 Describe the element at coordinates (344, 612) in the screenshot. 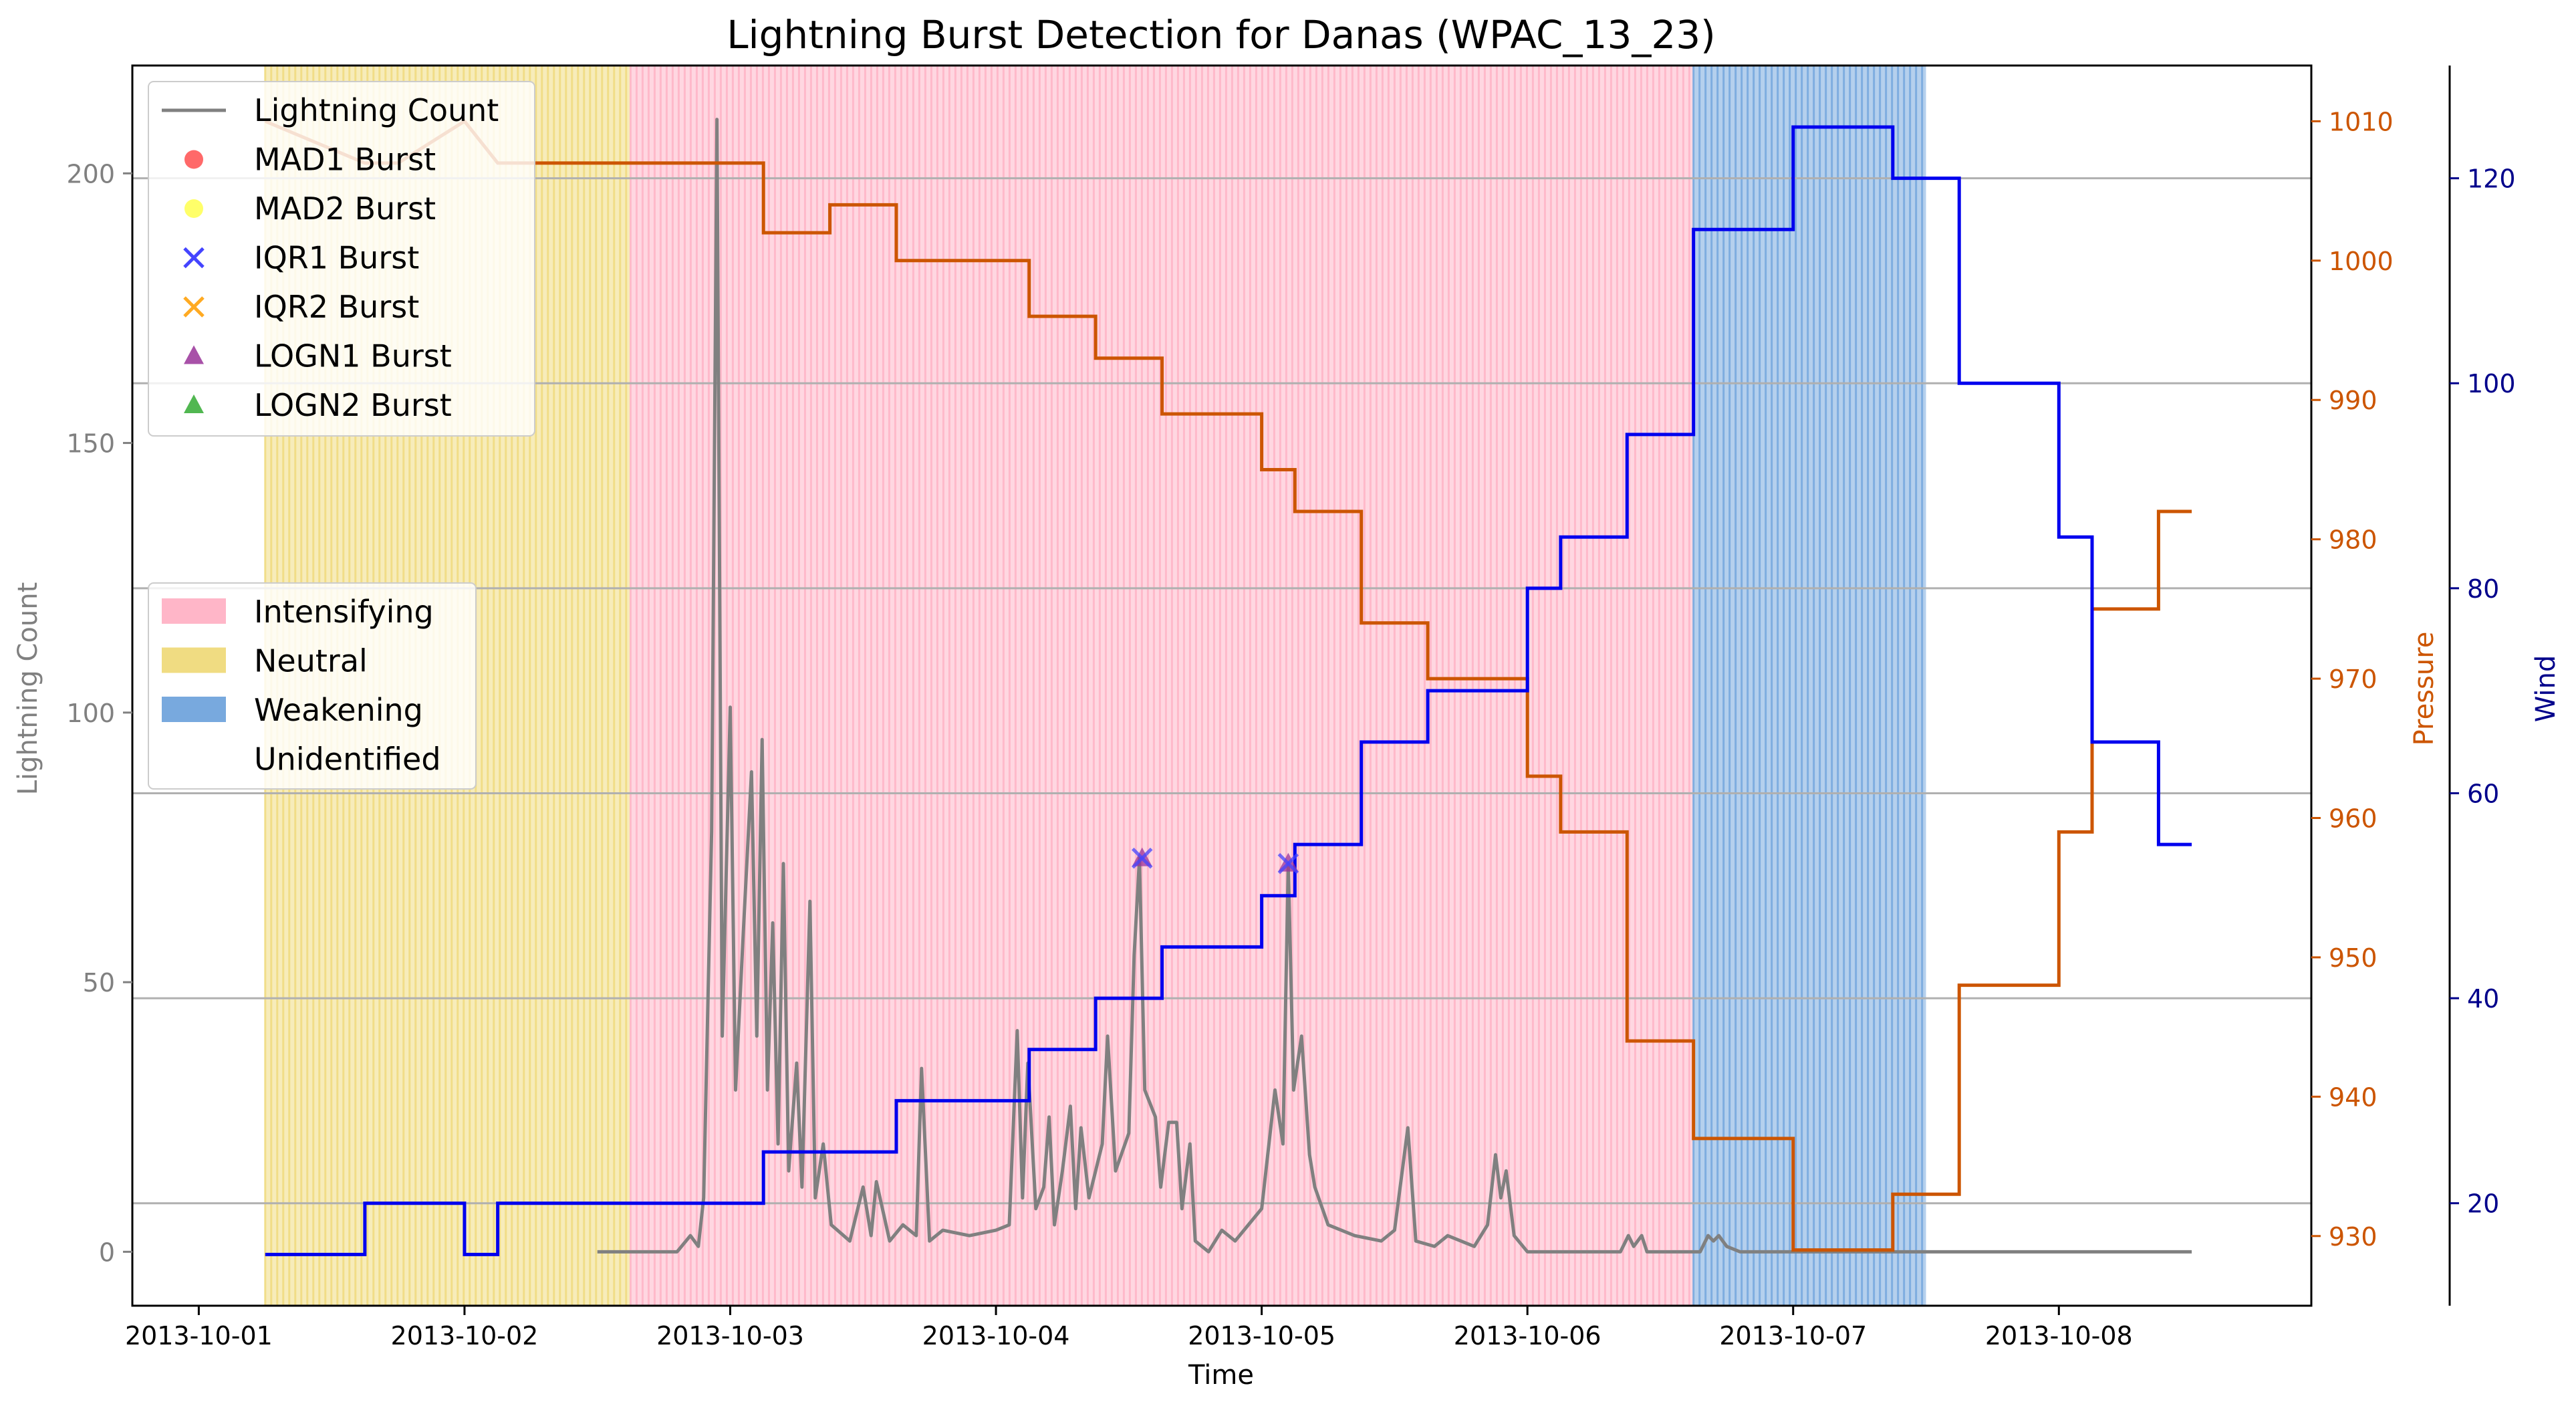

I see `legend-label: Intensifying` at that location.